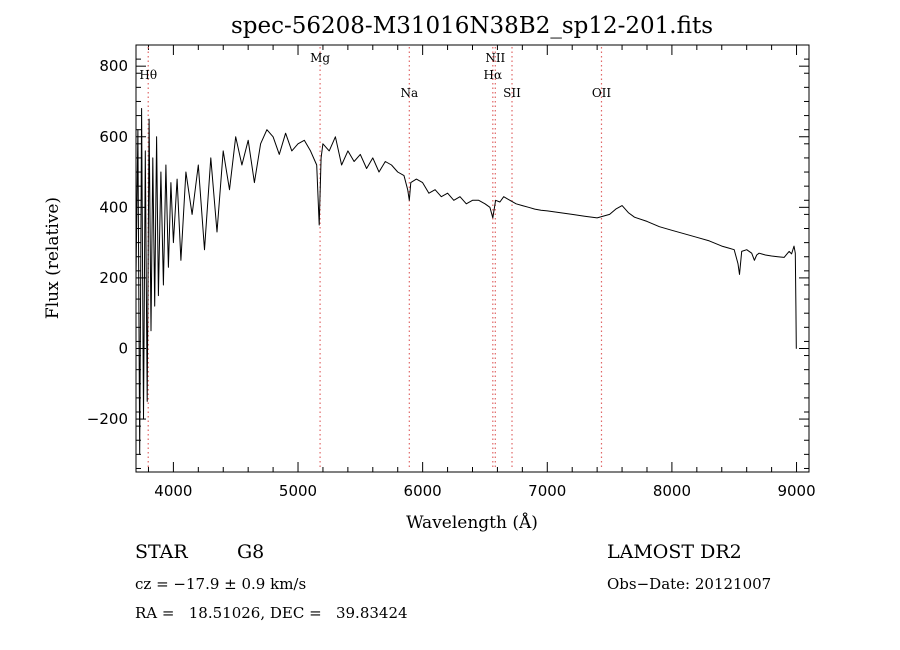 The height and width of the screenshot is (650, 900). What do you see at coordinates (107, 419) in the screenshot?
I see `y-tick-label: −200` at bounding box center [107, 419].